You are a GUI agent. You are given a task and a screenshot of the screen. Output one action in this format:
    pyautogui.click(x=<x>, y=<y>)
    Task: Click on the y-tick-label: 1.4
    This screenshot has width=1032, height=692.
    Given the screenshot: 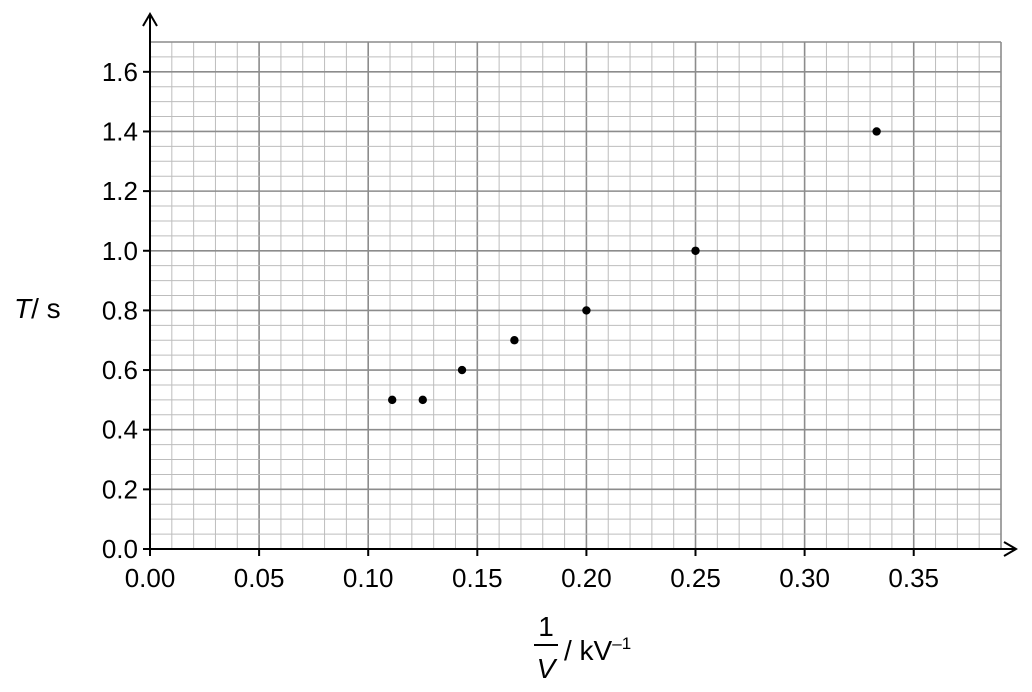 What is the action you would take?
    pyautogui.click(x=120, y=131)
    